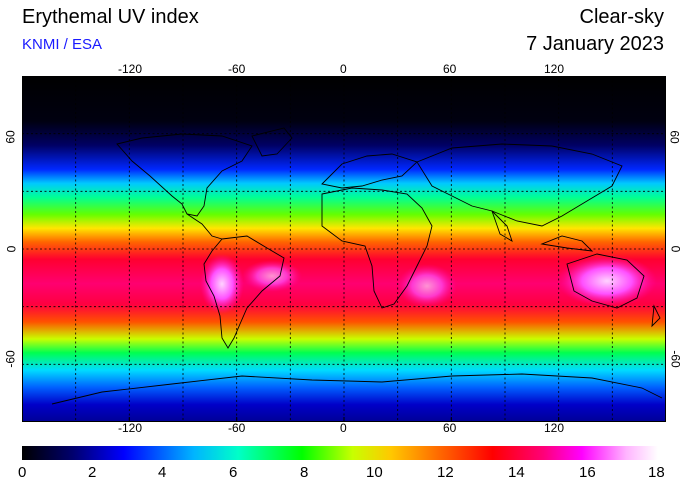 This screenshot has height=490, width=688. I want to click on top-lon-label: 120, so click(554, 69).